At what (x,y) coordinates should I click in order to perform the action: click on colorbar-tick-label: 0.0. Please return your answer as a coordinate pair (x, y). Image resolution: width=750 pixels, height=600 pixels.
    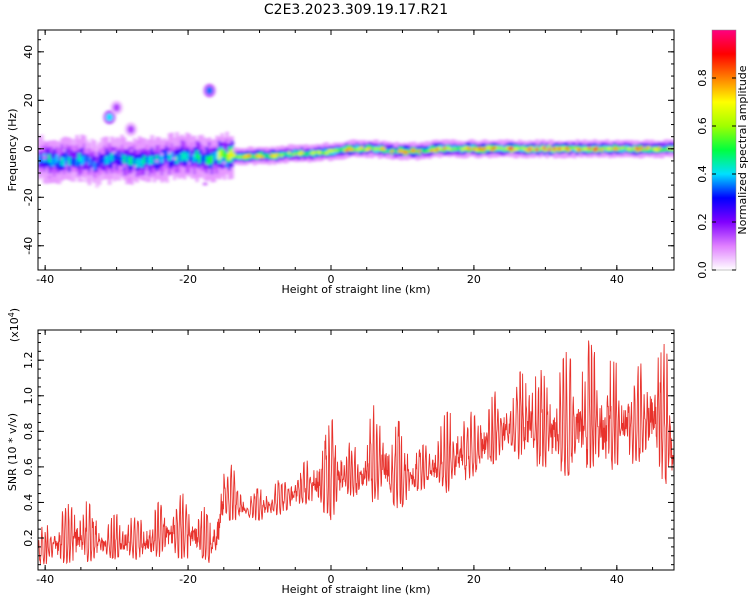
    Looking at the image, I should click on (702, 270).